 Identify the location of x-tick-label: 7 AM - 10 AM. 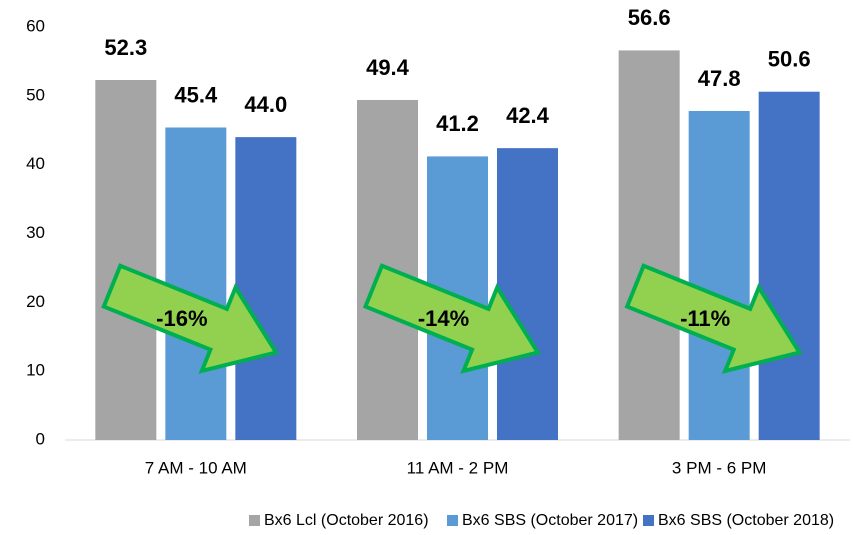
(196, 467).